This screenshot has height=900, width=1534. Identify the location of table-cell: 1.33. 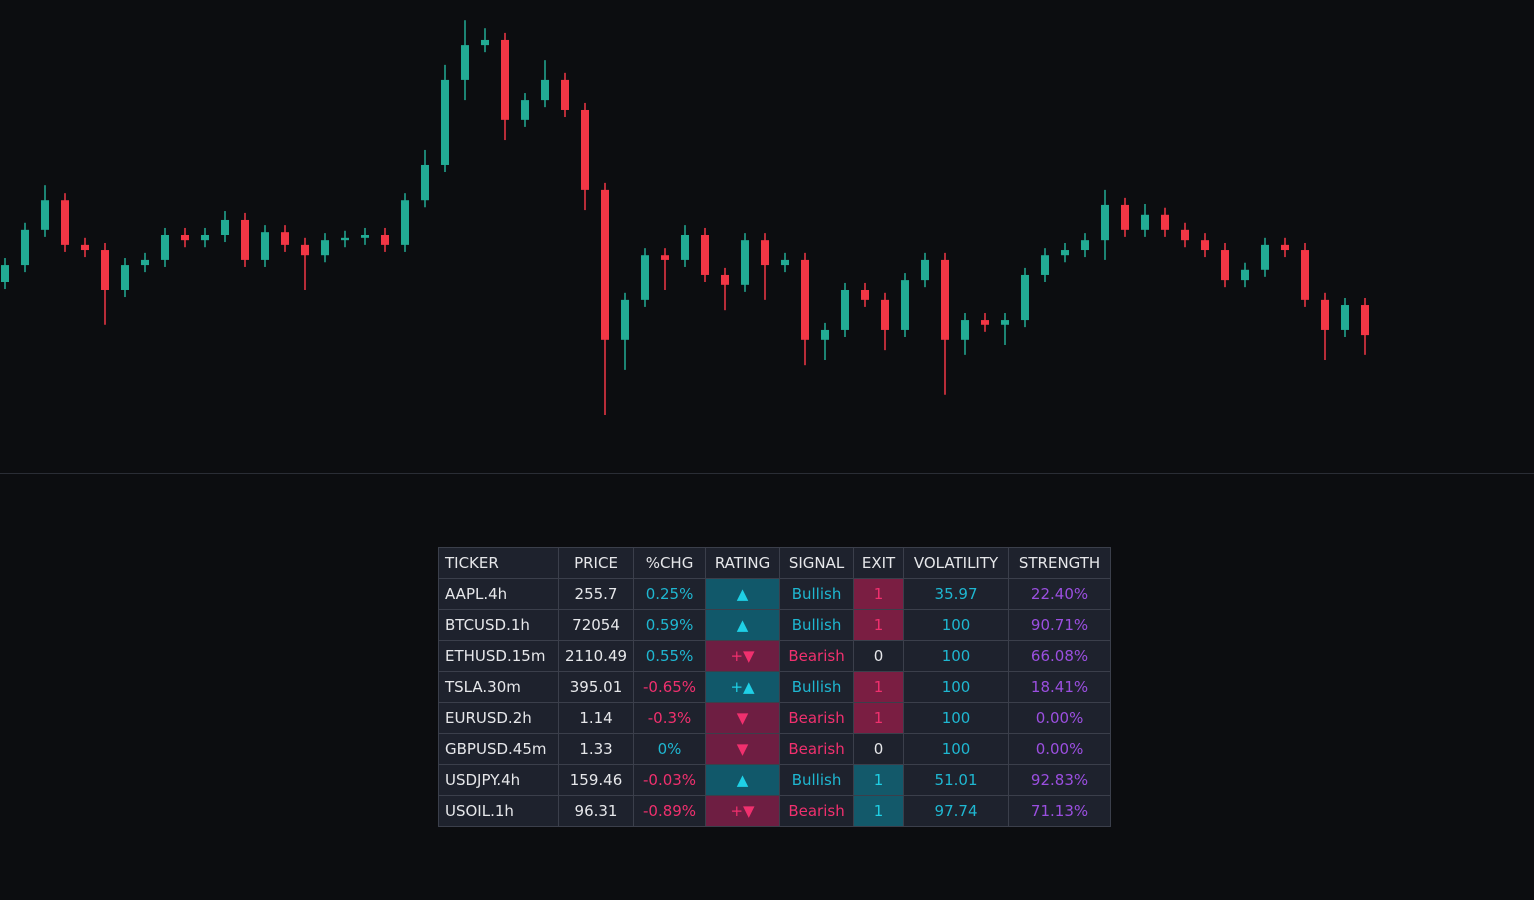
(596, 749).